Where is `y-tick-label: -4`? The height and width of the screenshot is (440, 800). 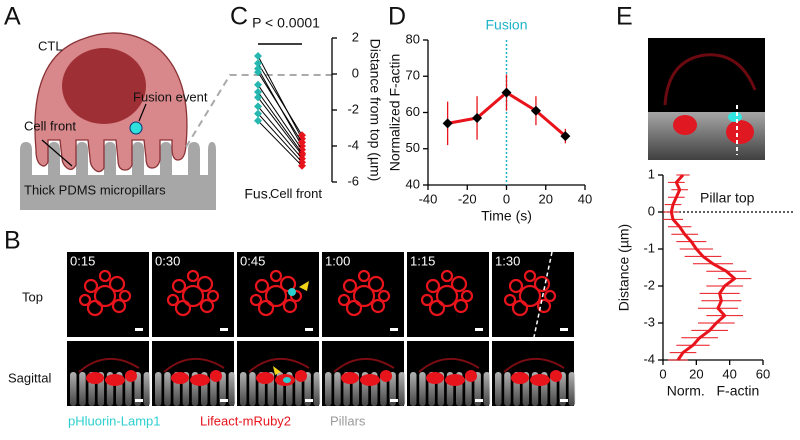 y-tick-label: -4 is located at coordinates (353, 144).